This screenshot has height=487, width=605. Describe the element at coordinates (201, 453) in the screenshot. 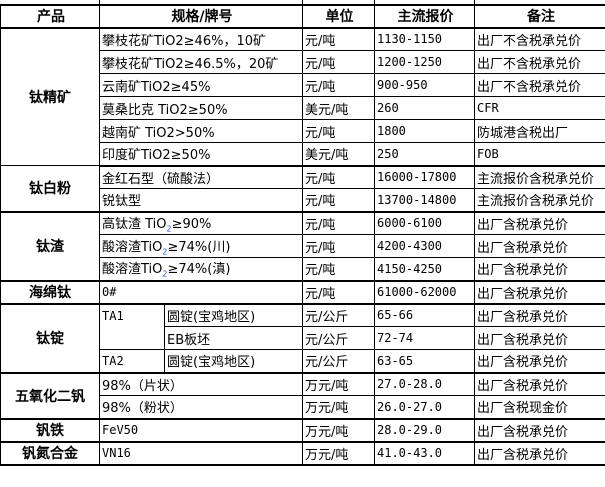

I see `spec-cell: VN16` at that location.